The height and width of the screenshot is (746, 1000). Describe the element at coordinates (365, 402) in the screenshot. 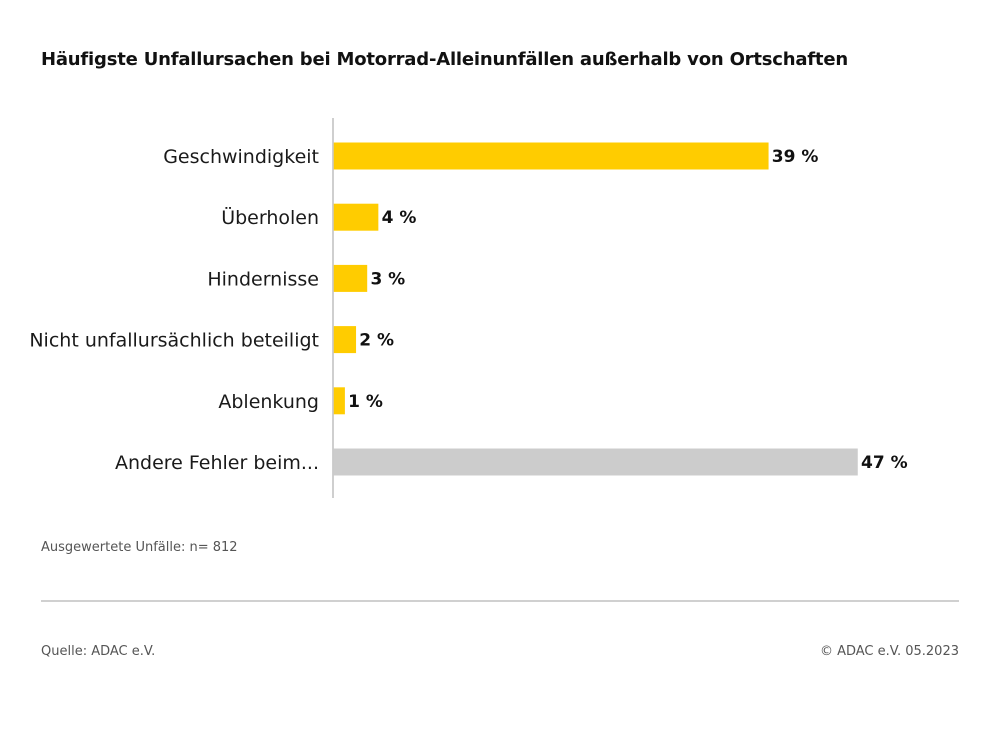

I see `value-label: 1 %` at that location.